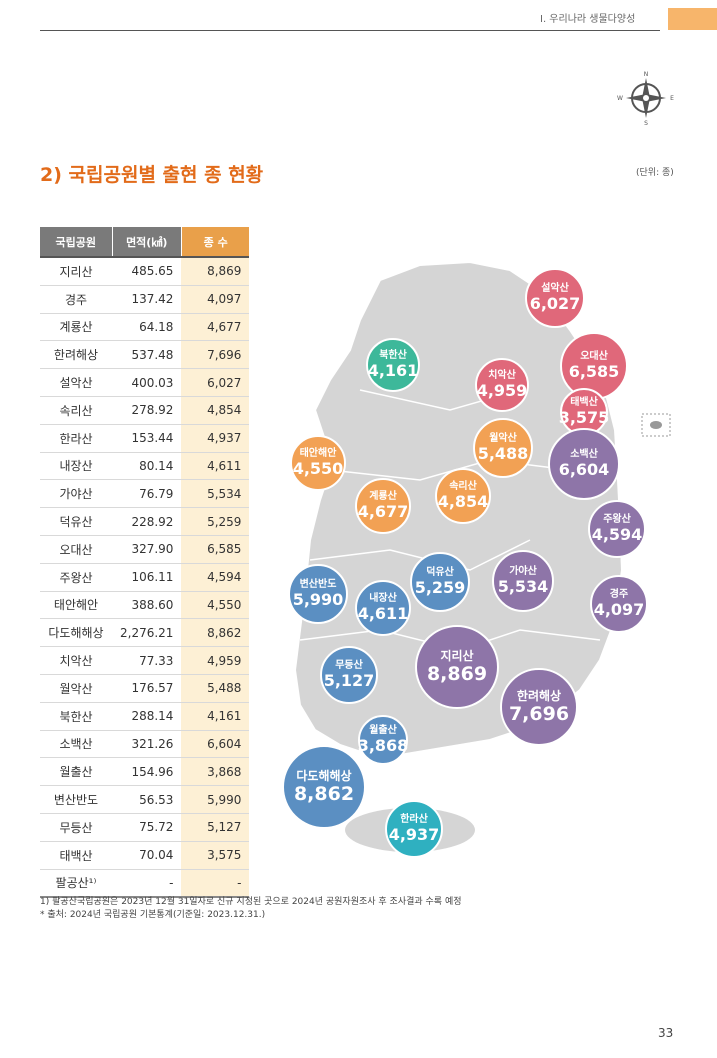 This screenshot has height=1058, width=717. I want to click on park-bubble-name: 오대산, so click(594, 356).